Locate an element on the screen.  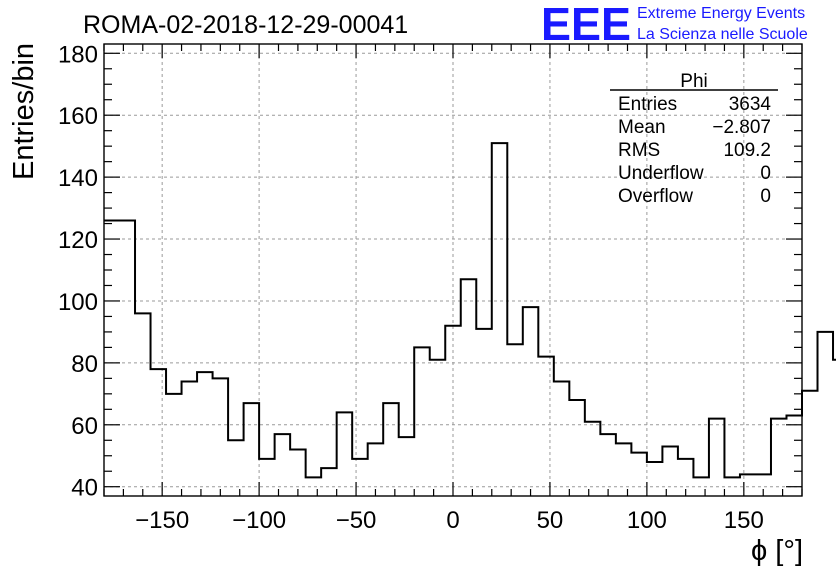
y-axis-label: Entries/bin is located at coordinates (24, 111).